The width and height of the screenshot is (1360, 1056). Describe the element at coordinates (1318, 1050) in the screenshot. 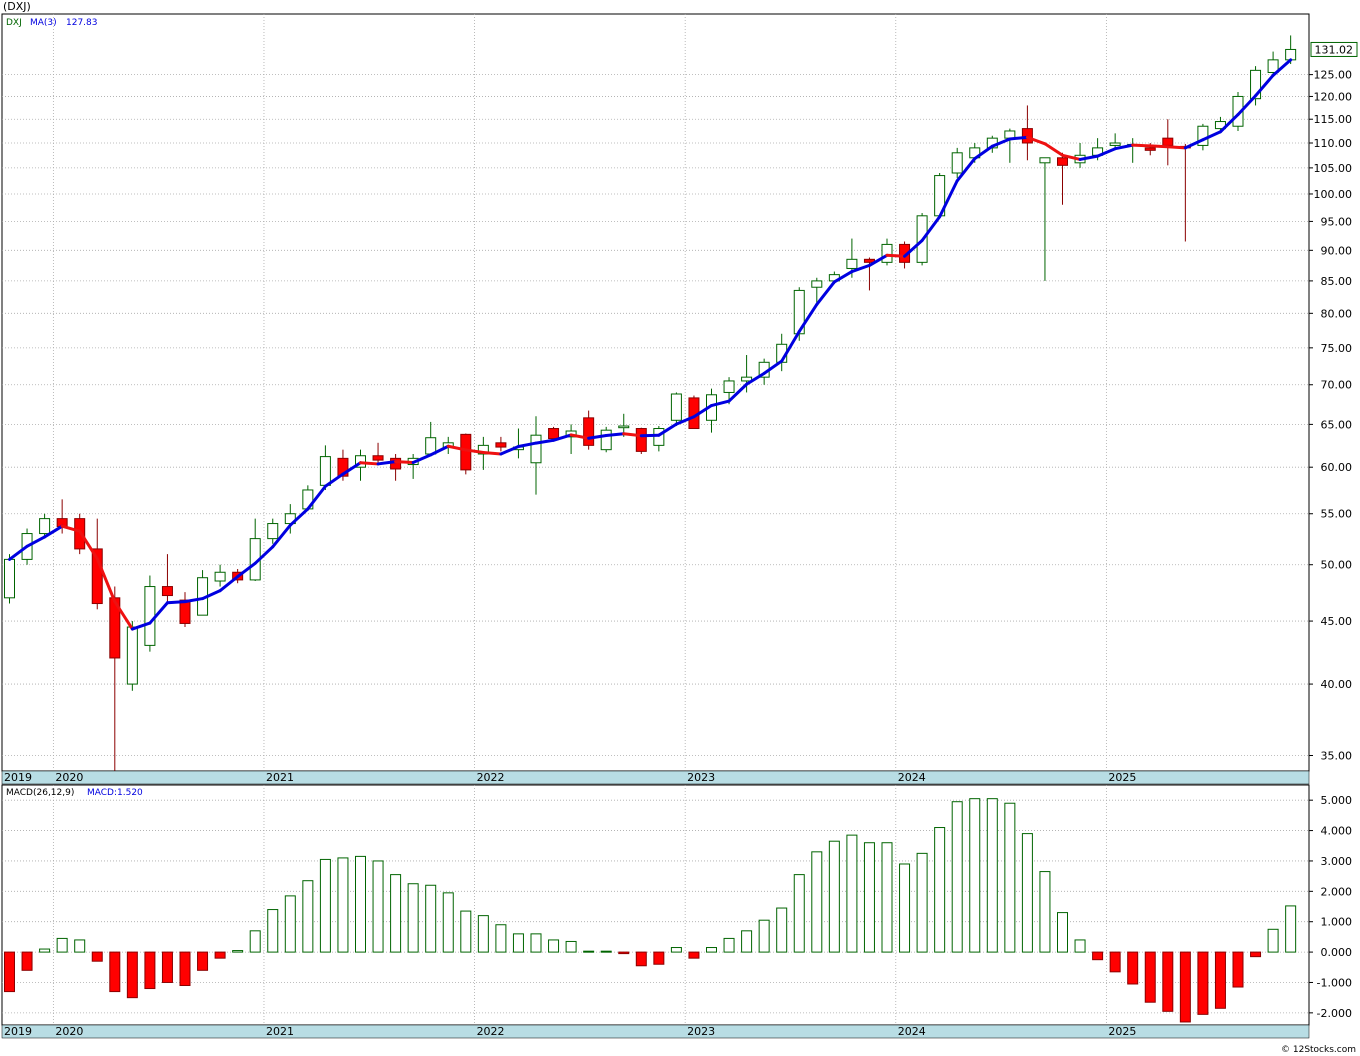

I see `footer-credit: © 12Stocks.com` at that location.